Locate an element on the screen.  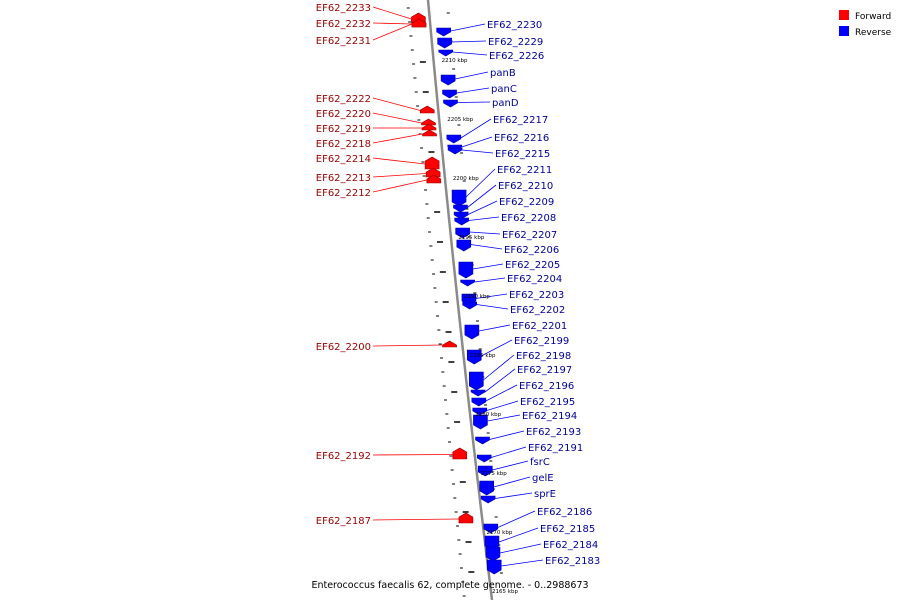
gene-label-reverse: sprE is located at coordinates (545, 494).